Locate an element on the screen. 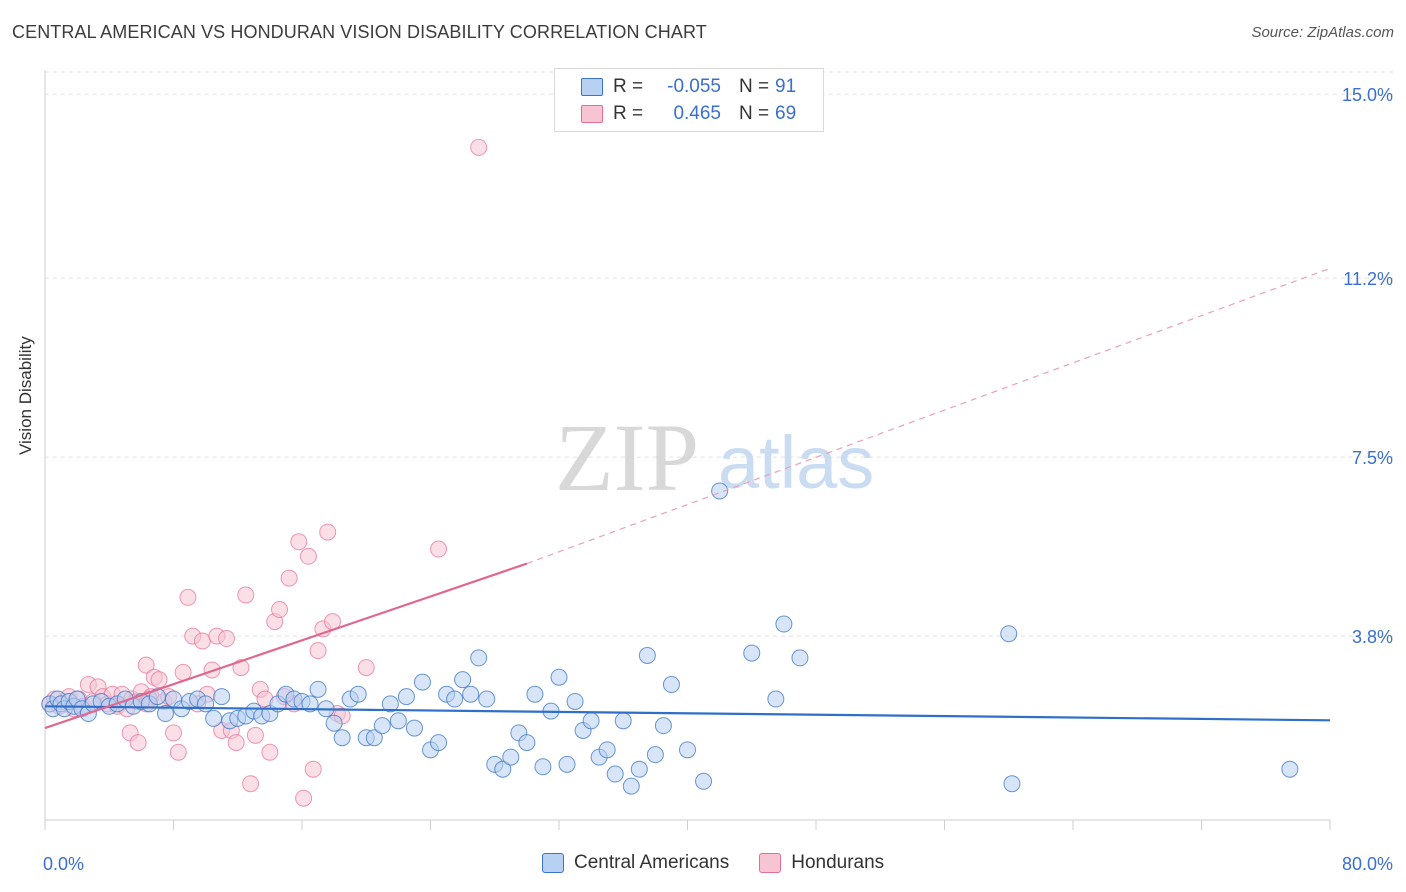  series-legend: Central Americans Hondurans is located at coordinates (728, 863).